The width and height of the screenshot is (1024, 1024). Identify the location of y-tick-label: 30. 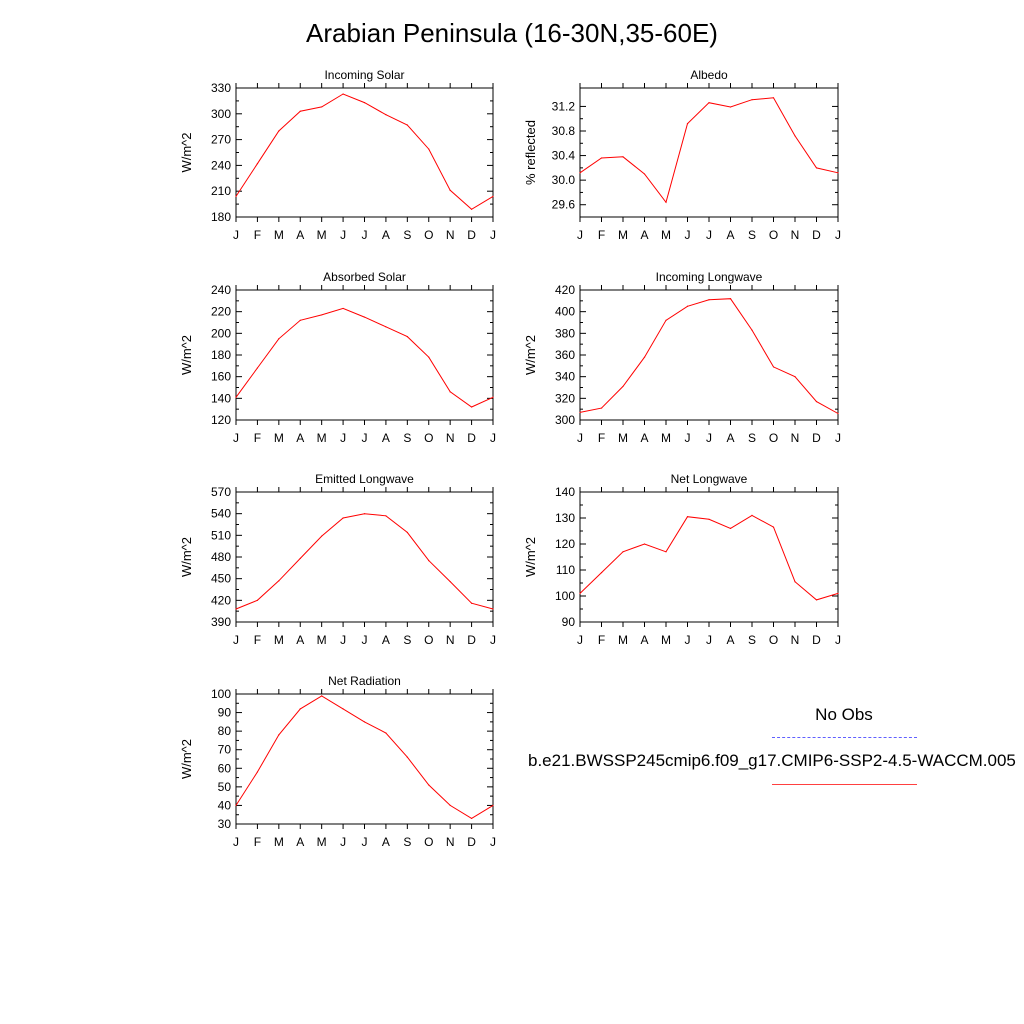
(225, 824).